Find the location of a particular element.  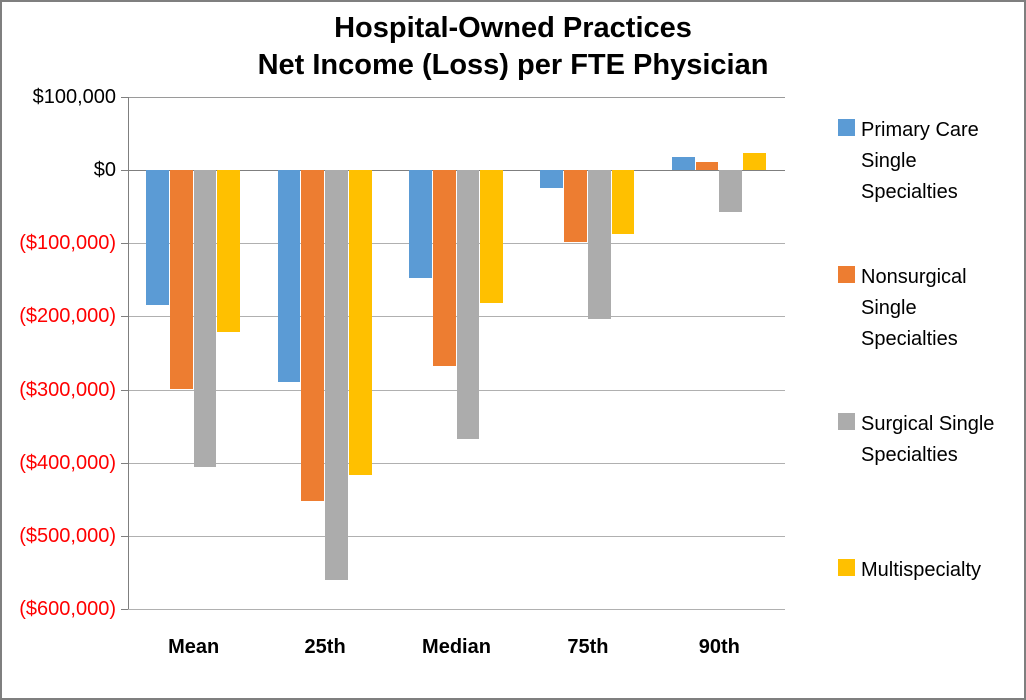

chart-title-line-1: Hospital-Owned Practices is located at coordinates (513, 28).